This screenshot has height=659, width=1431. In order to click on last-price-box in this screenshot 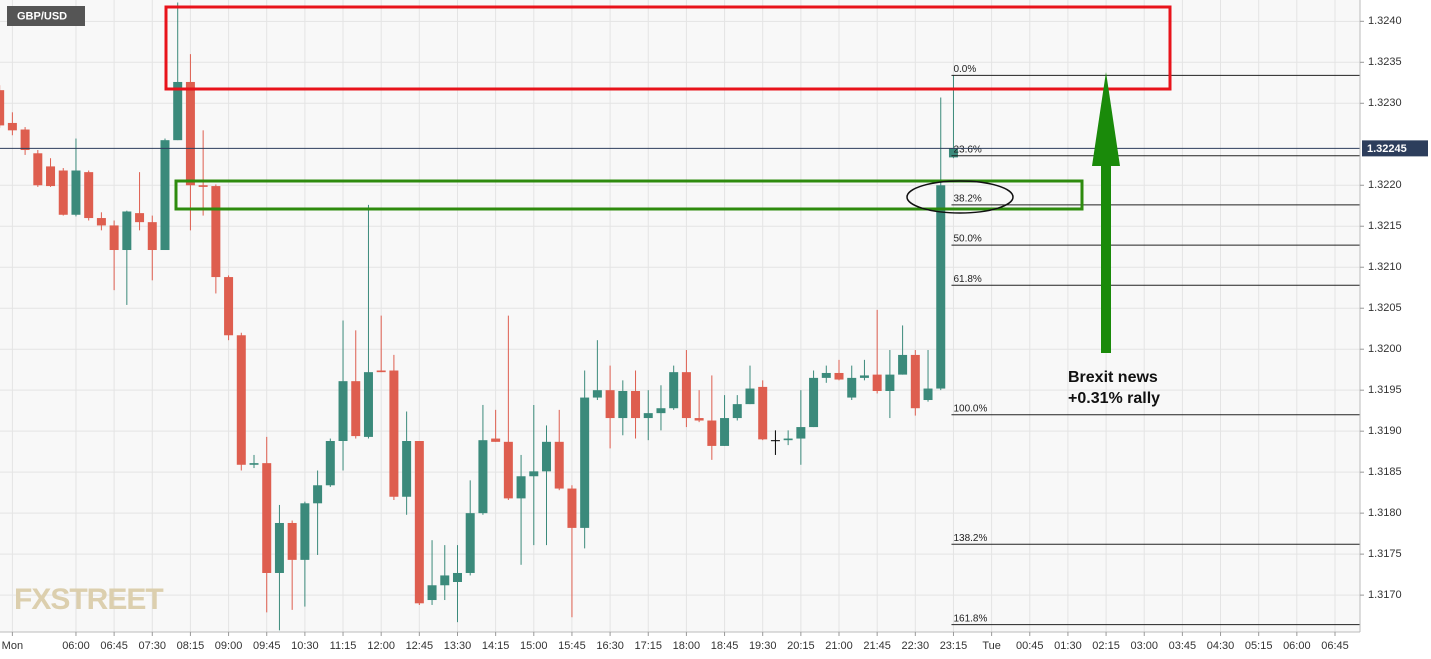, I will do `click(1395, 148)`.